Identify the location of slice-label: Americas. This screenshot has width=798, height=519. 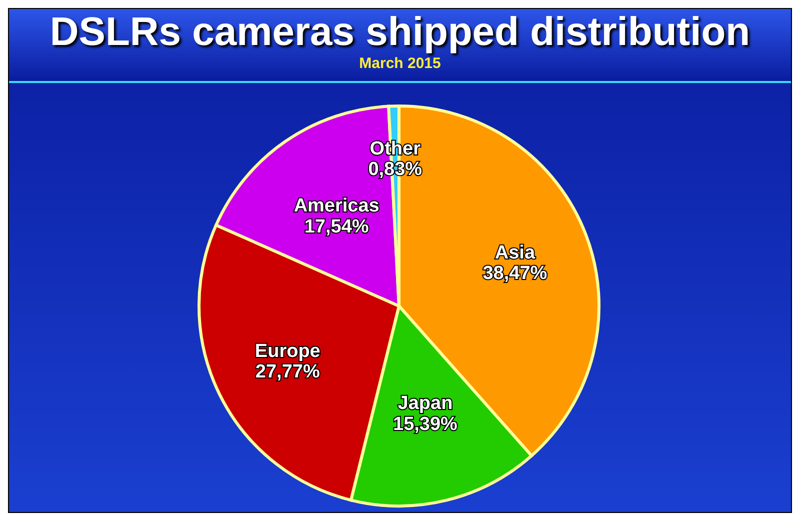
(337, 206).